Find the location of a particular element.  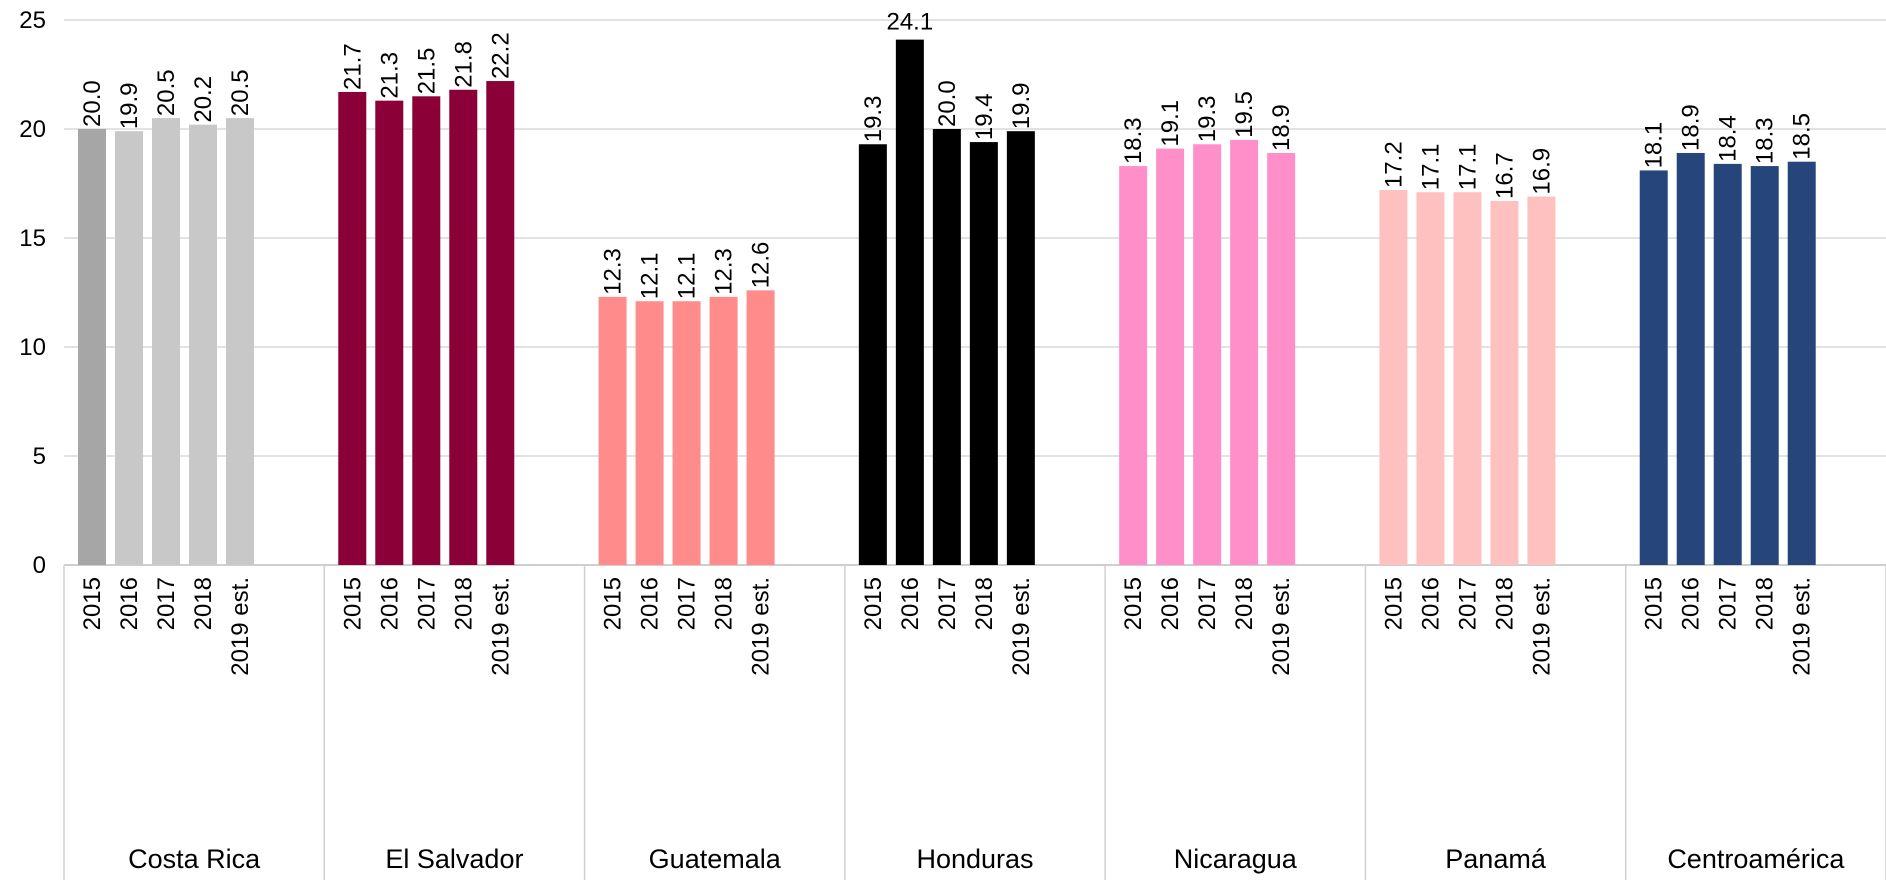

data-label: 22.2 is located at coordinates (500, 55).